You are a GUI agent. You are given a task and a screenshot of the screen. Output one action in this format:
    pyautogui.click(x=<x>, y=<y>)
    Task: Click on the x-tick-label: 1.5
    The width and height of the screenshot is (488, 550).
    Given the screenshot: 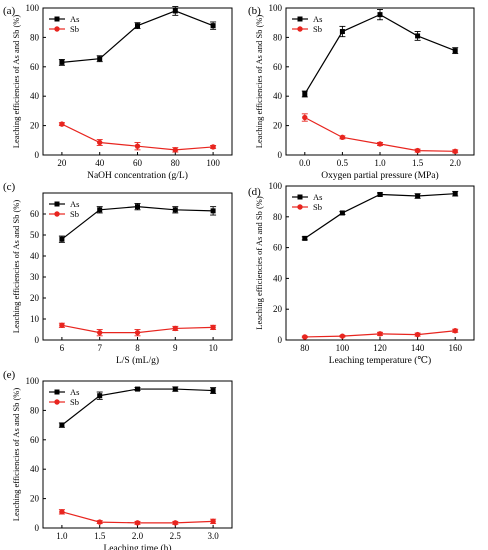 What is the action you would take?
    pyautogui.click(x=418, y=163)
    